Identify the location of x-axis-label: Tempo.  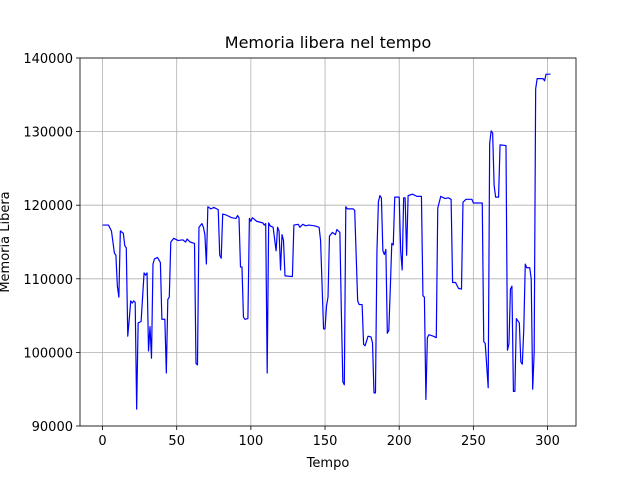
(328, 463).